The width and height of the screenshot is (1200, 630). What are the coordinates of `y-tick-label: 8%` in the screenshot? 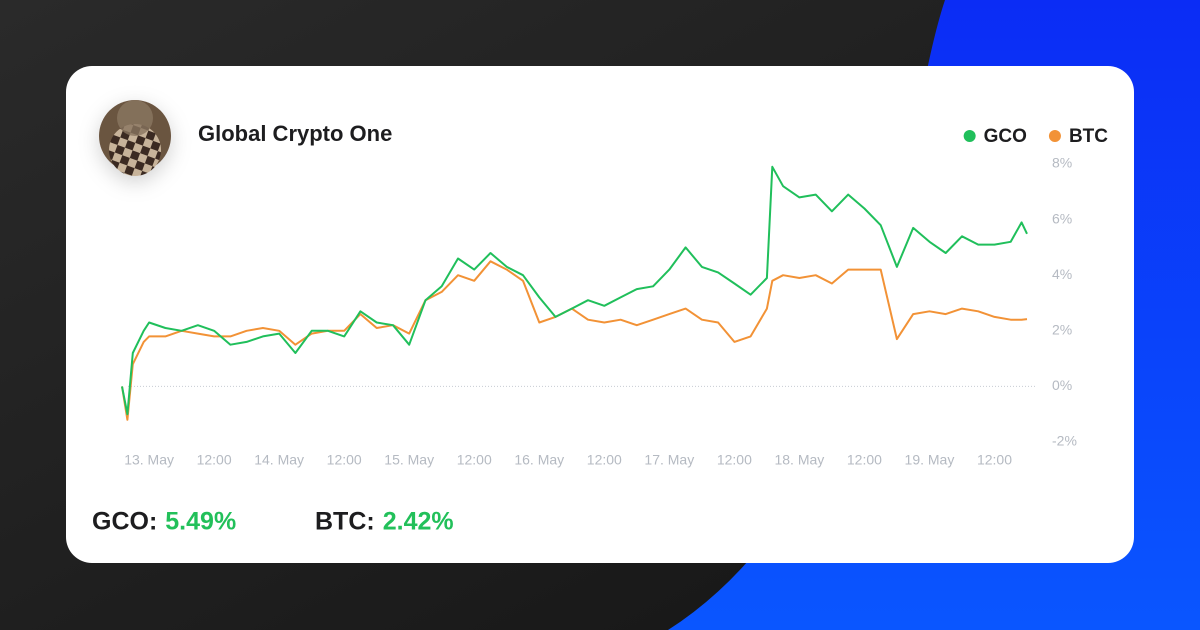 It's located at (1062, 163).